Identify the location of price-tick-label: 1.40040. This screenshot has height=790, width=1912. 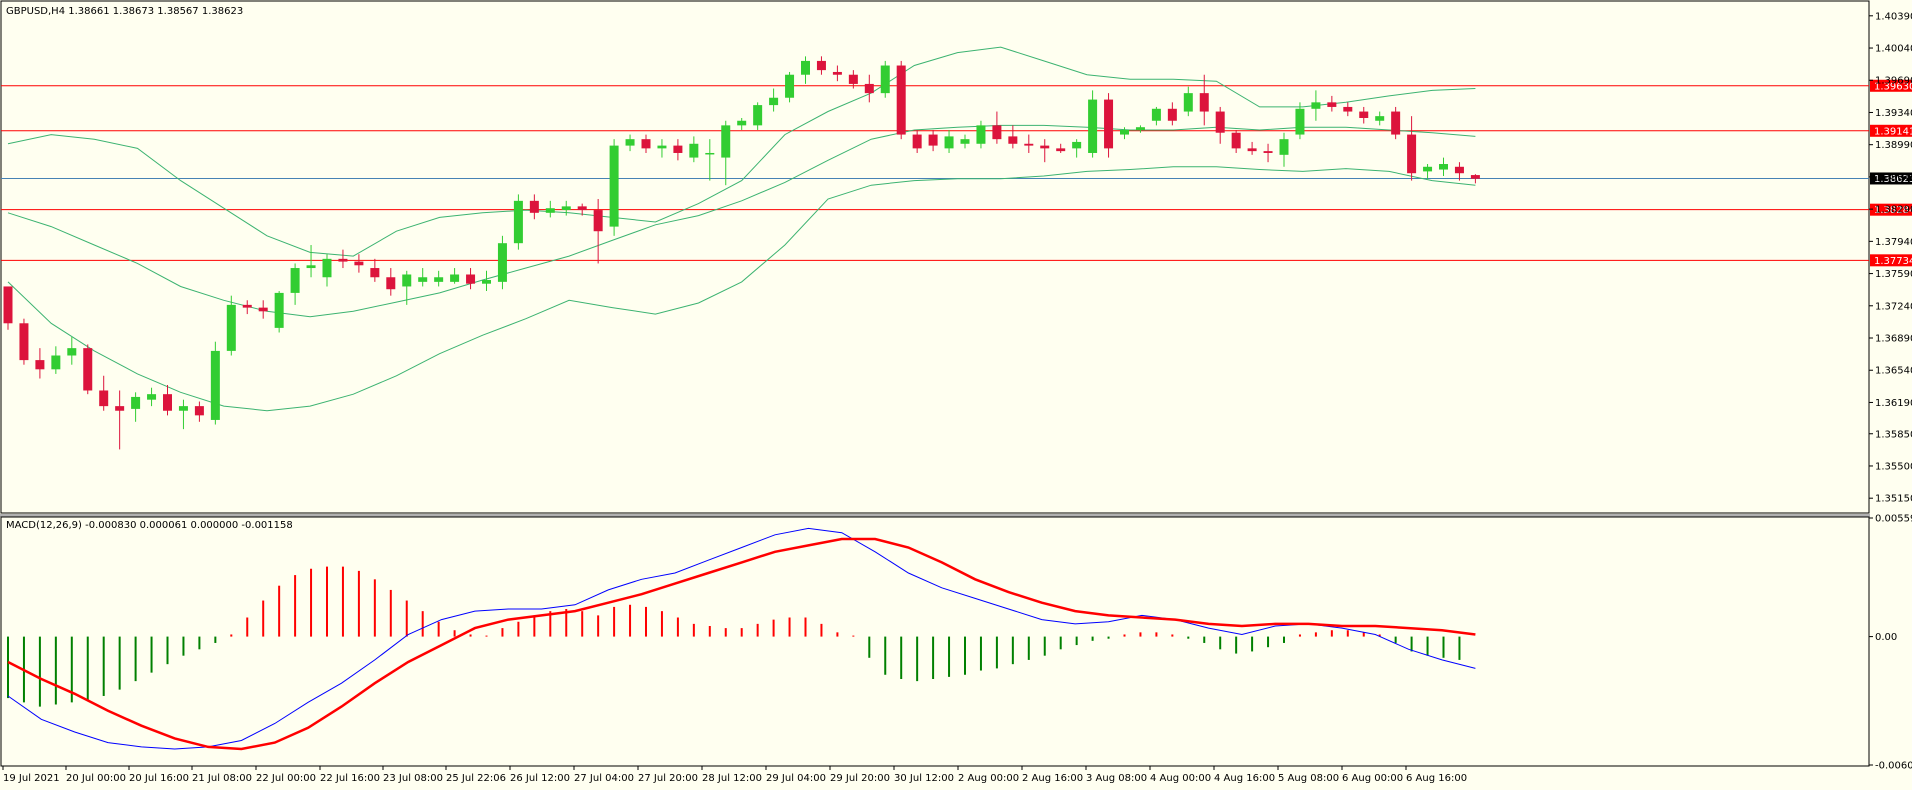
(1893, 49).